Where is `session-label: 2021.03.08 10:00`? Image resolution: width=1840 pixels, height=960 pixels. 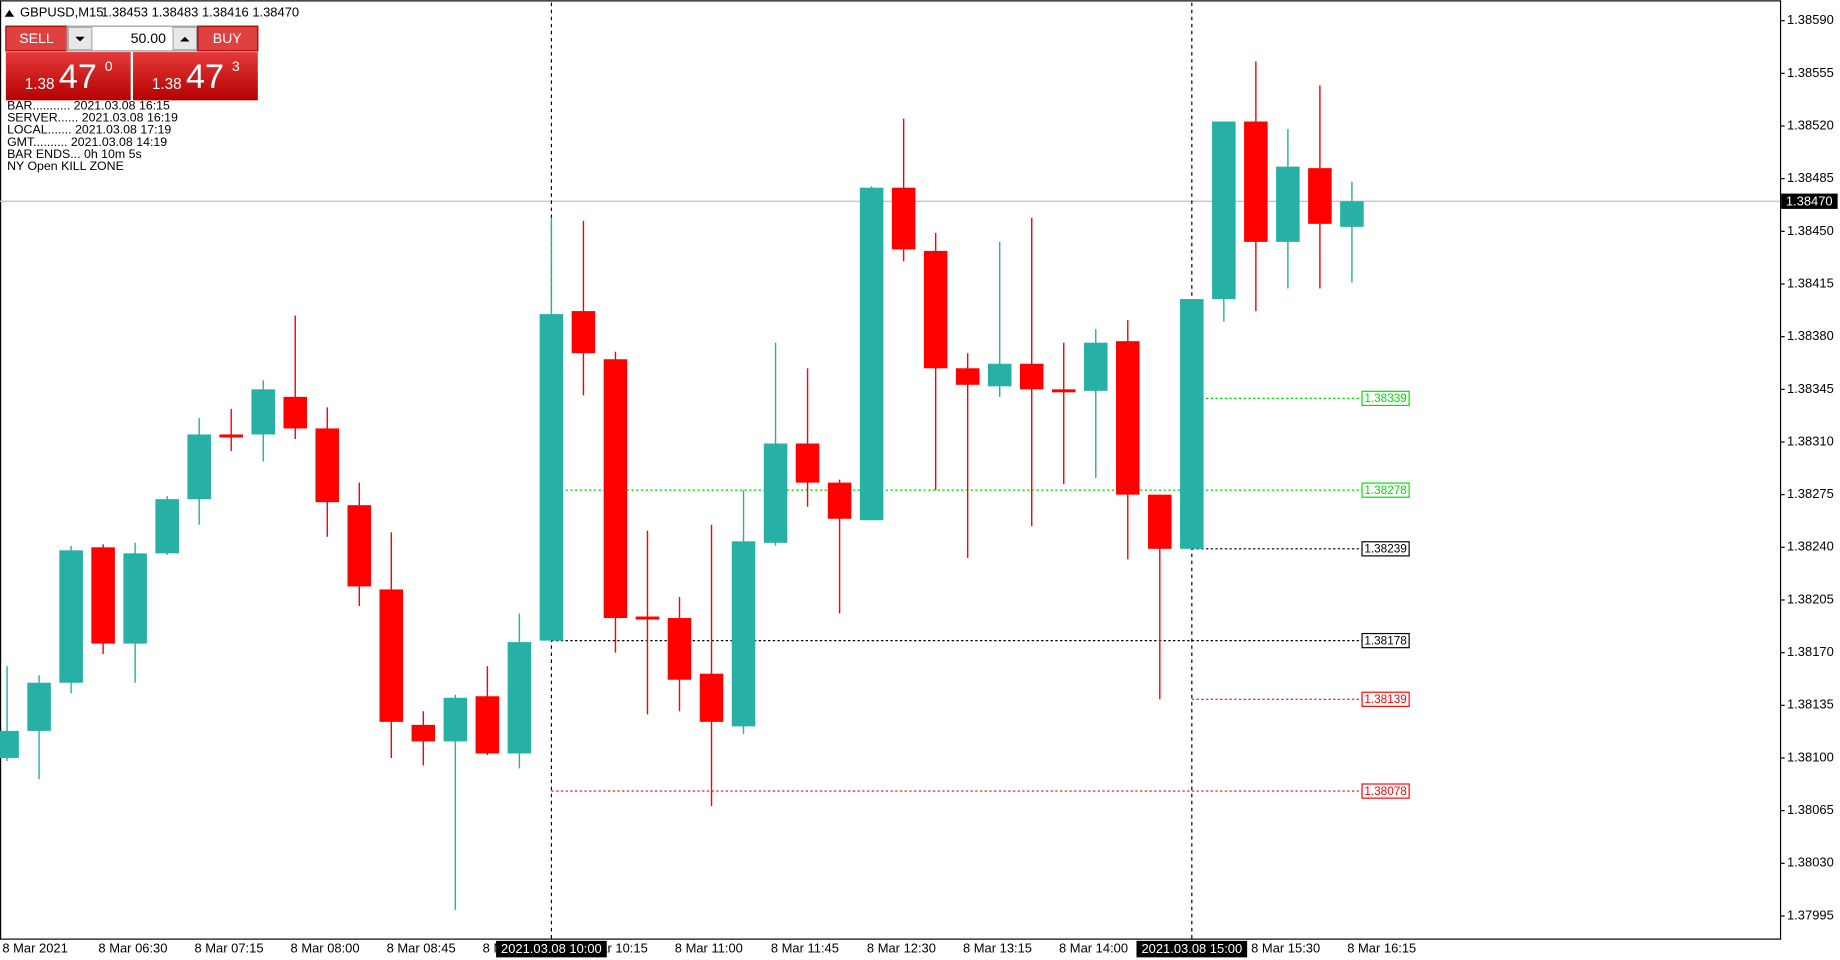 session-label: 2021.03.08 10:00 is located at coordinates (551, 948).